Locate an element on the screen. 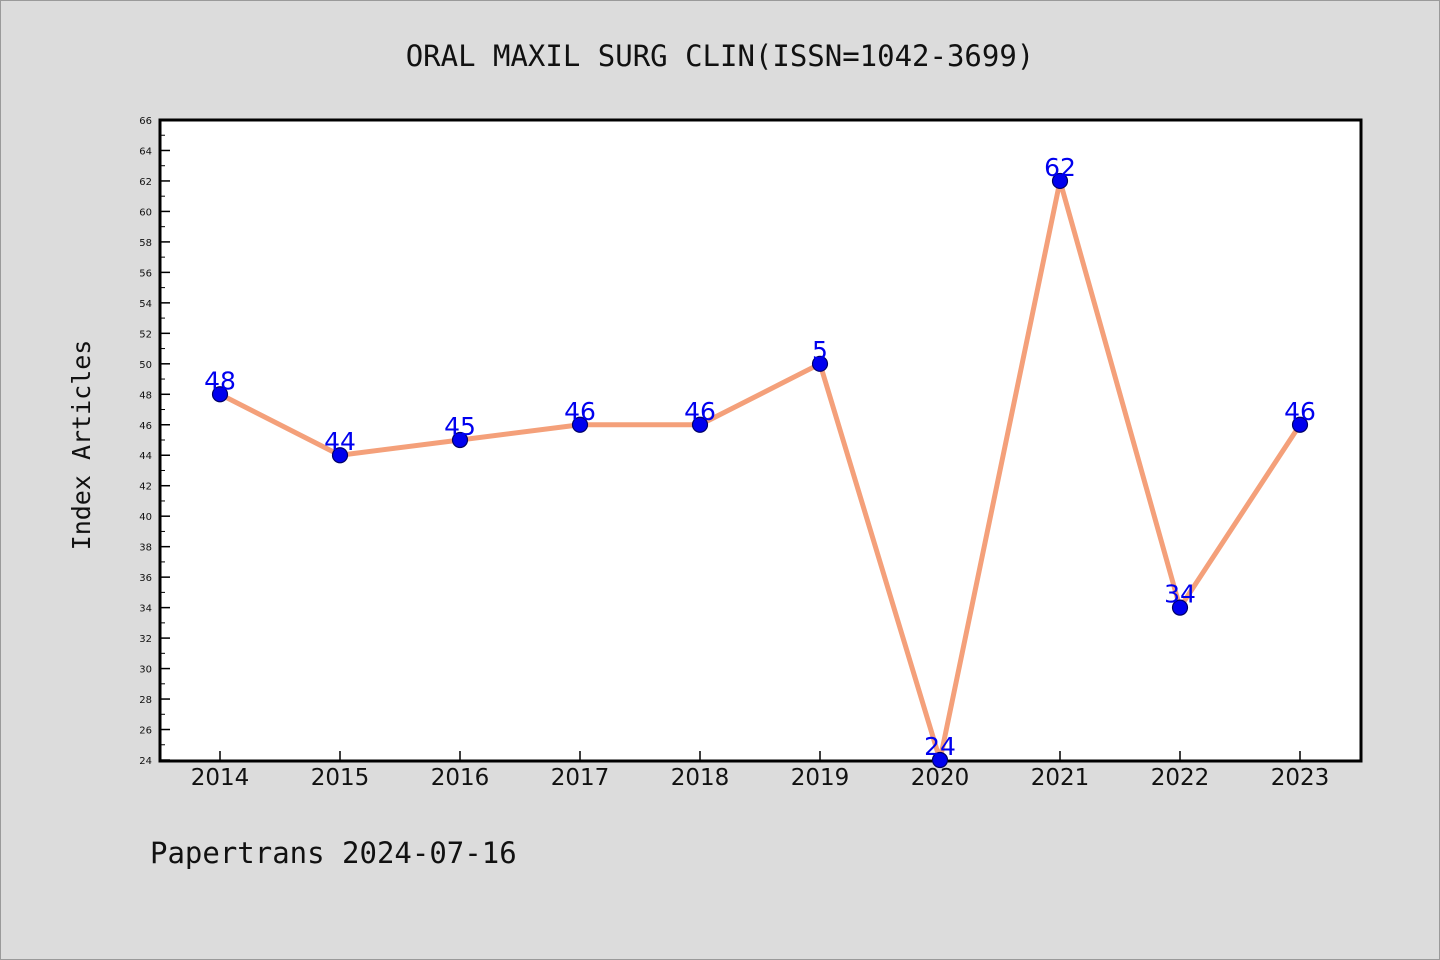 Image resolution: width=1440 pixels, height=960 pixels. x-tick-label: 2014 is located at coordinates (220, 778).